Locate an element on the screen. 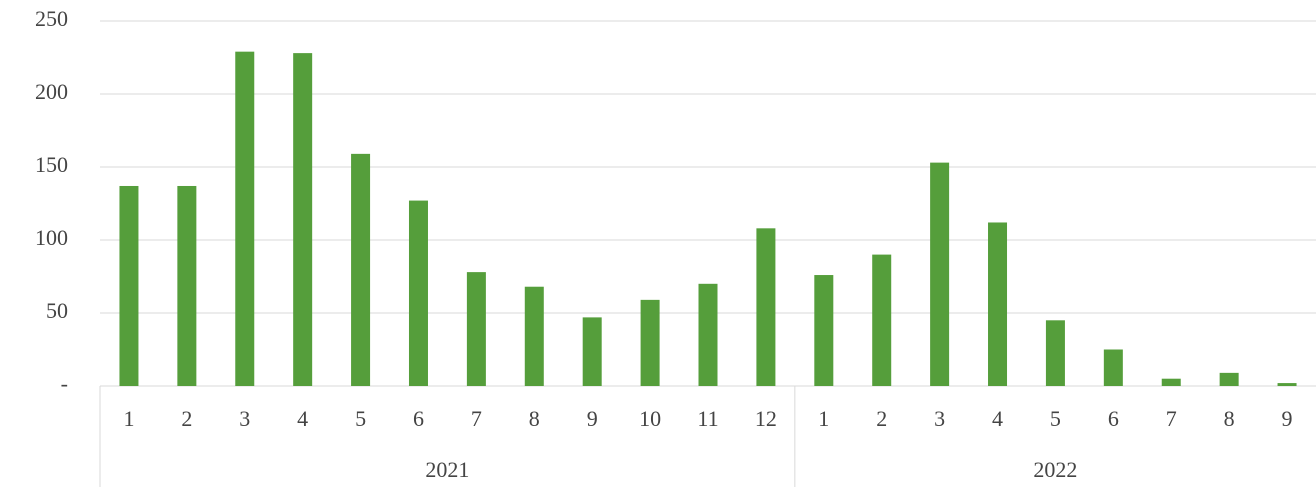 The width and height of the screenshot is (1316, 487). group-label: 2021 is located at coordinates (447, 469).